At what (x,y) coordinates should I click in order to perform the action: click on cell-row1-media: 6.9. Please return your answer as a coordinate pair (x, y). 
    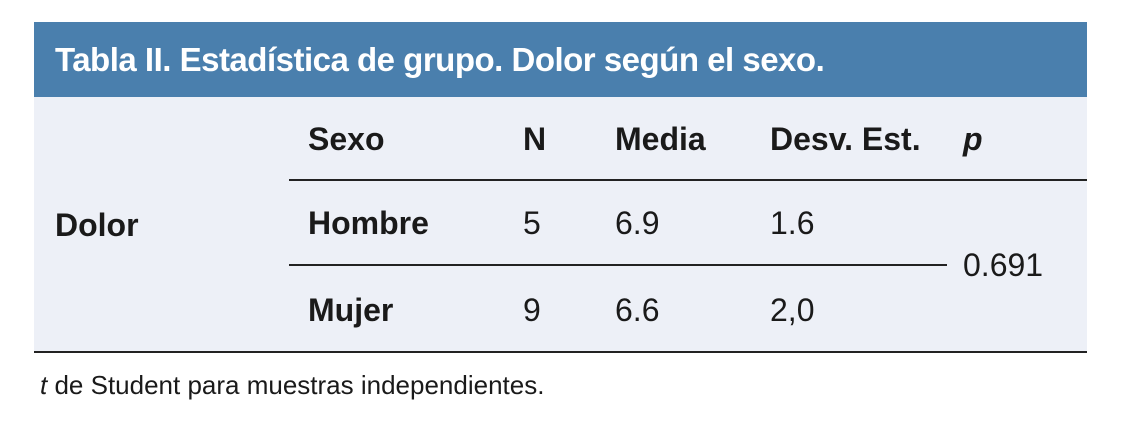
    Looking at the image, I should click on (637, 223).